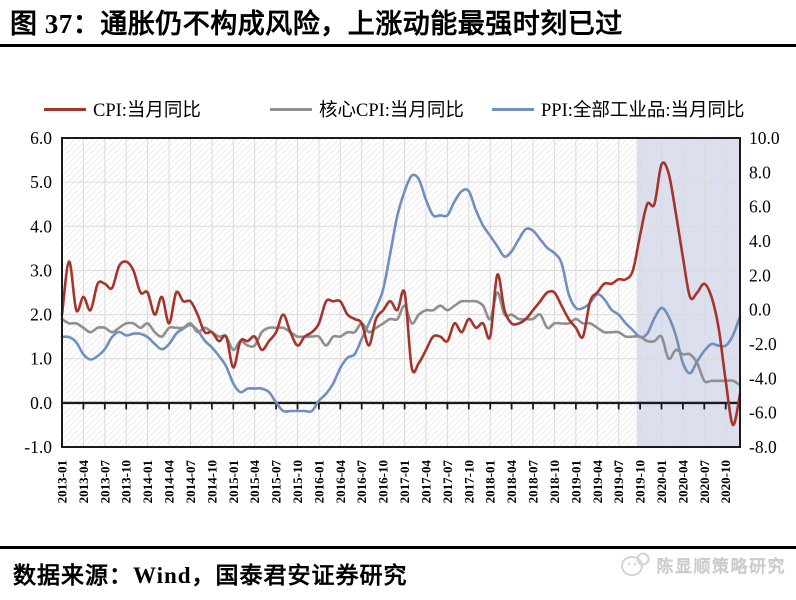 The width and height of the screenshot is (796, 600). Describe the element at coordinates (147, 481) in the screenshot. I see `svg-text: 2014-01` at that location.